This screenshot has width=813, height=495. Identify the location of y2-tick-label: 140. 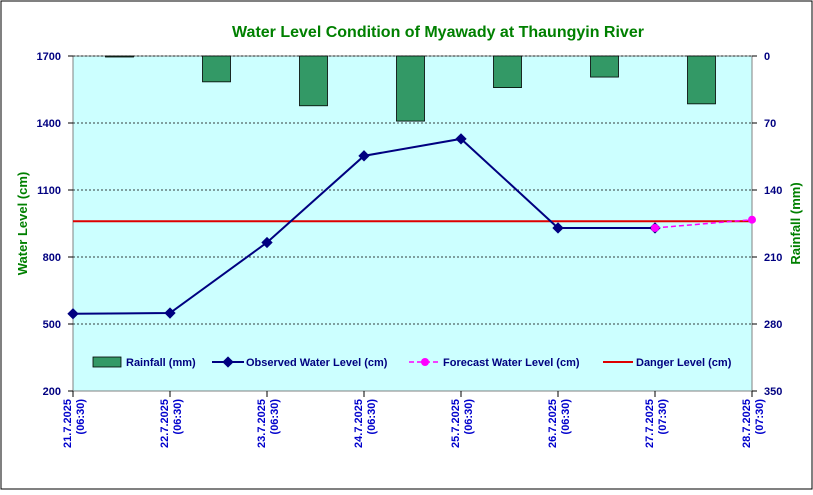
(773, 191).